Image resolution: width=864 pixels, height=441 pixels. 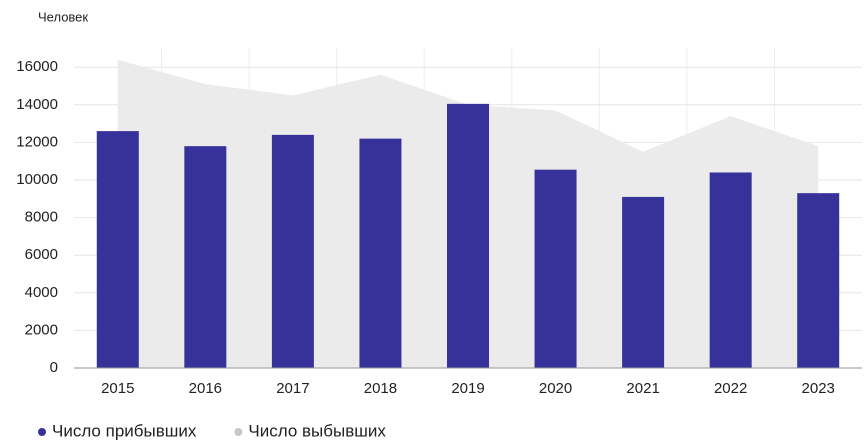 I want to click on x-tick-label: 2016, so click(x=205, y=388).